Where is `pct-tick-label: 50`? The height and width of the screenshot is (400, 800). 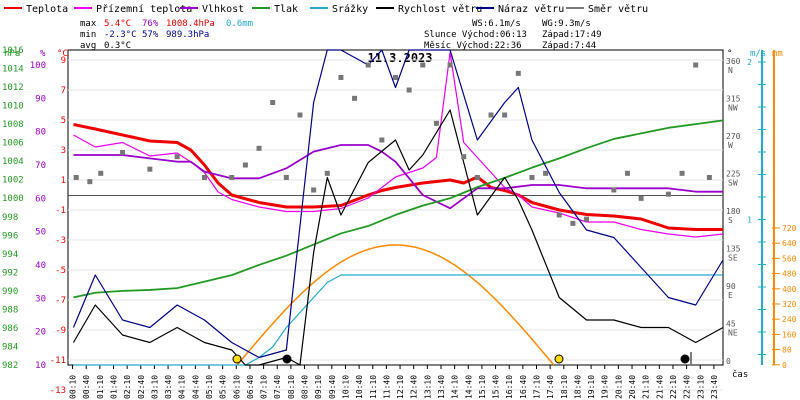 pct-tick-label: 50 is located at coordinates (40, 233).